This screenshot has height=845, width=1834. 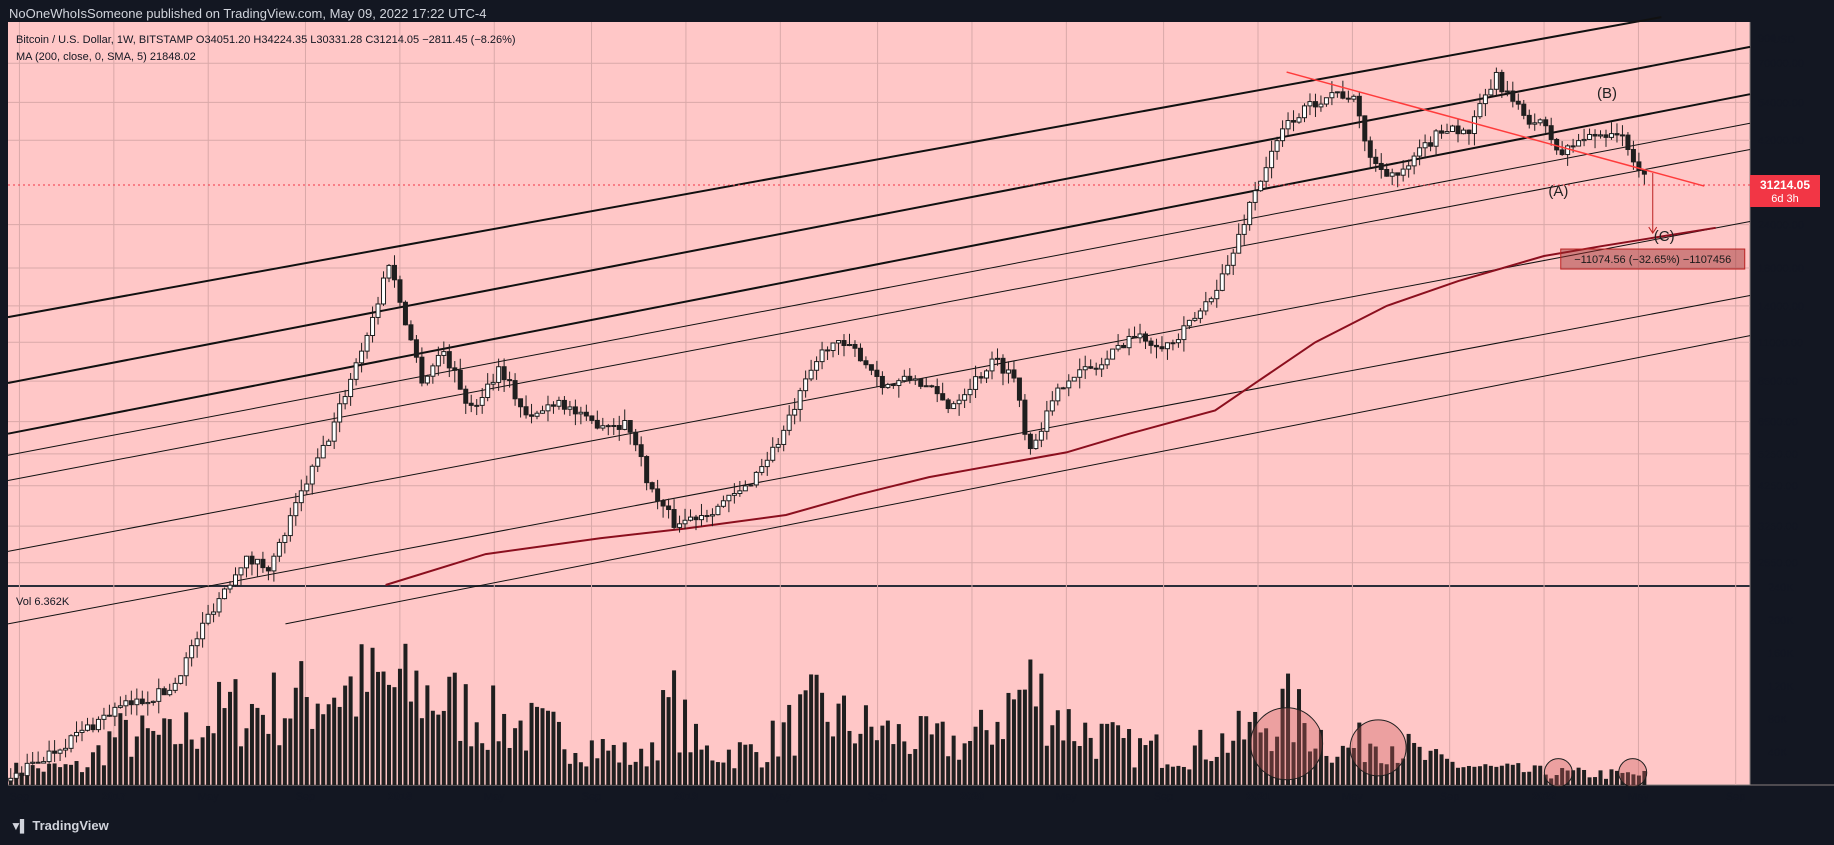 What do you see at coordinates (43, 602) in the screenshot?
I see `volume-legend: Vol 6.362K` at bounding box center [43, 602].